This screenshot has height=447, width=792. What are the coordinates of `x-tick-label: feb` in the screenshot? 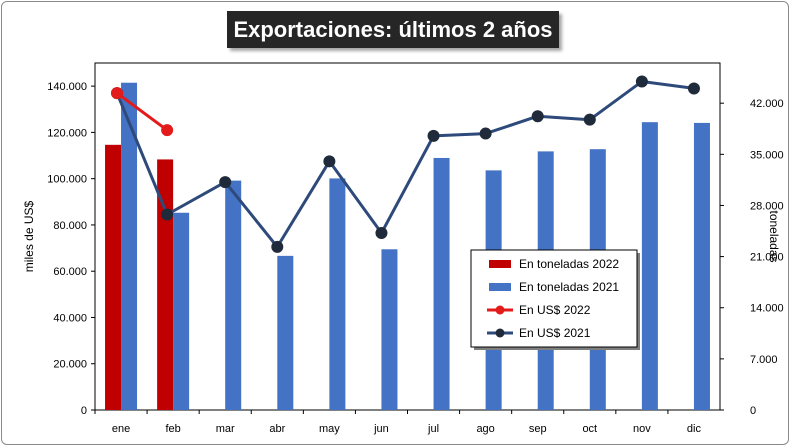 It's located at (172, 429).